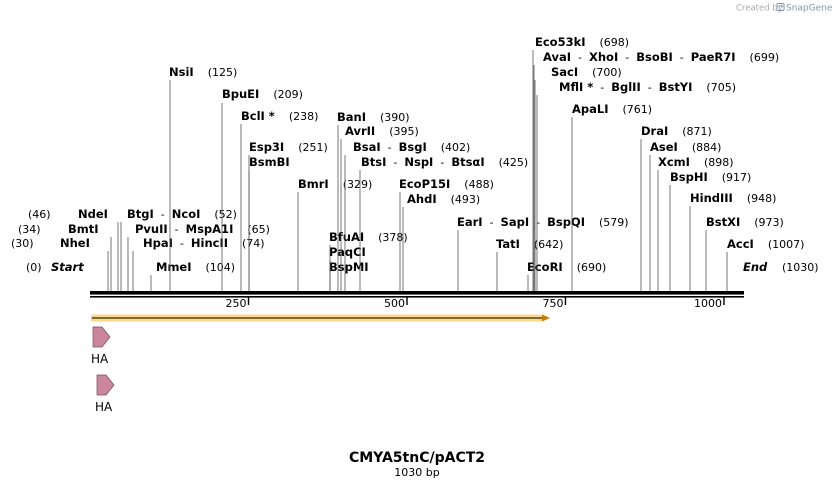  Describe the element at coordinates (235, 303) in the screenshot. I see `ruler-tick-label: 250` at that location.